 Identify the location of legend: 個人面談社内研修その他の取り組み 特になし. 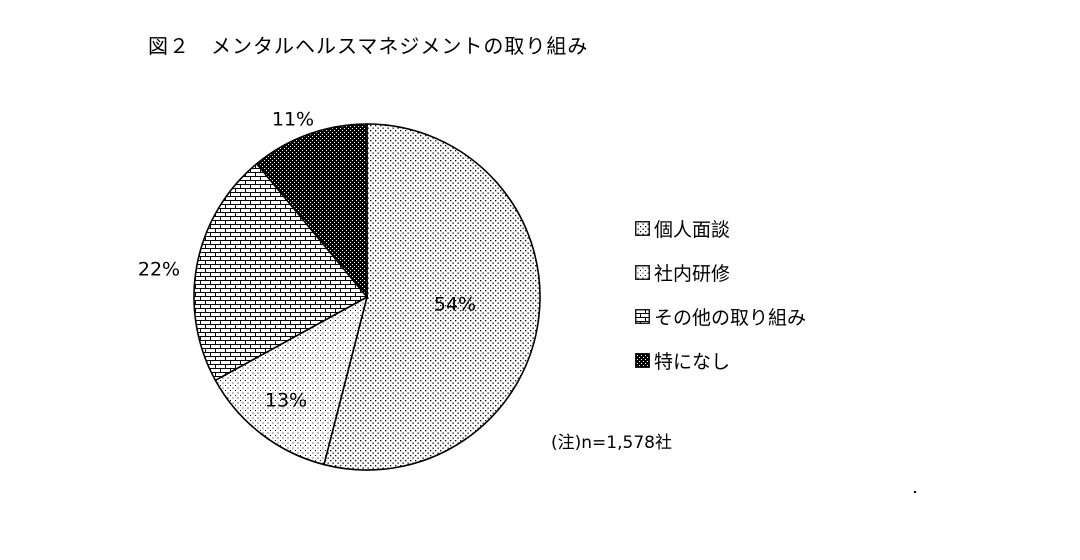
(720, 294).